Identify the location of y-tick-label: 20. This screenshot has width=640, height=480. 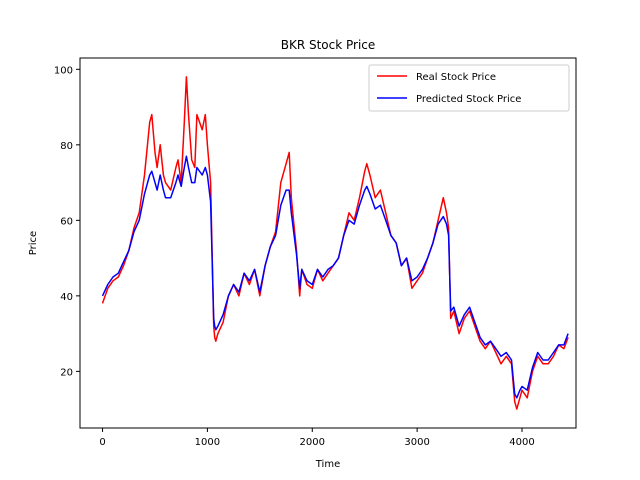
(66, 372).